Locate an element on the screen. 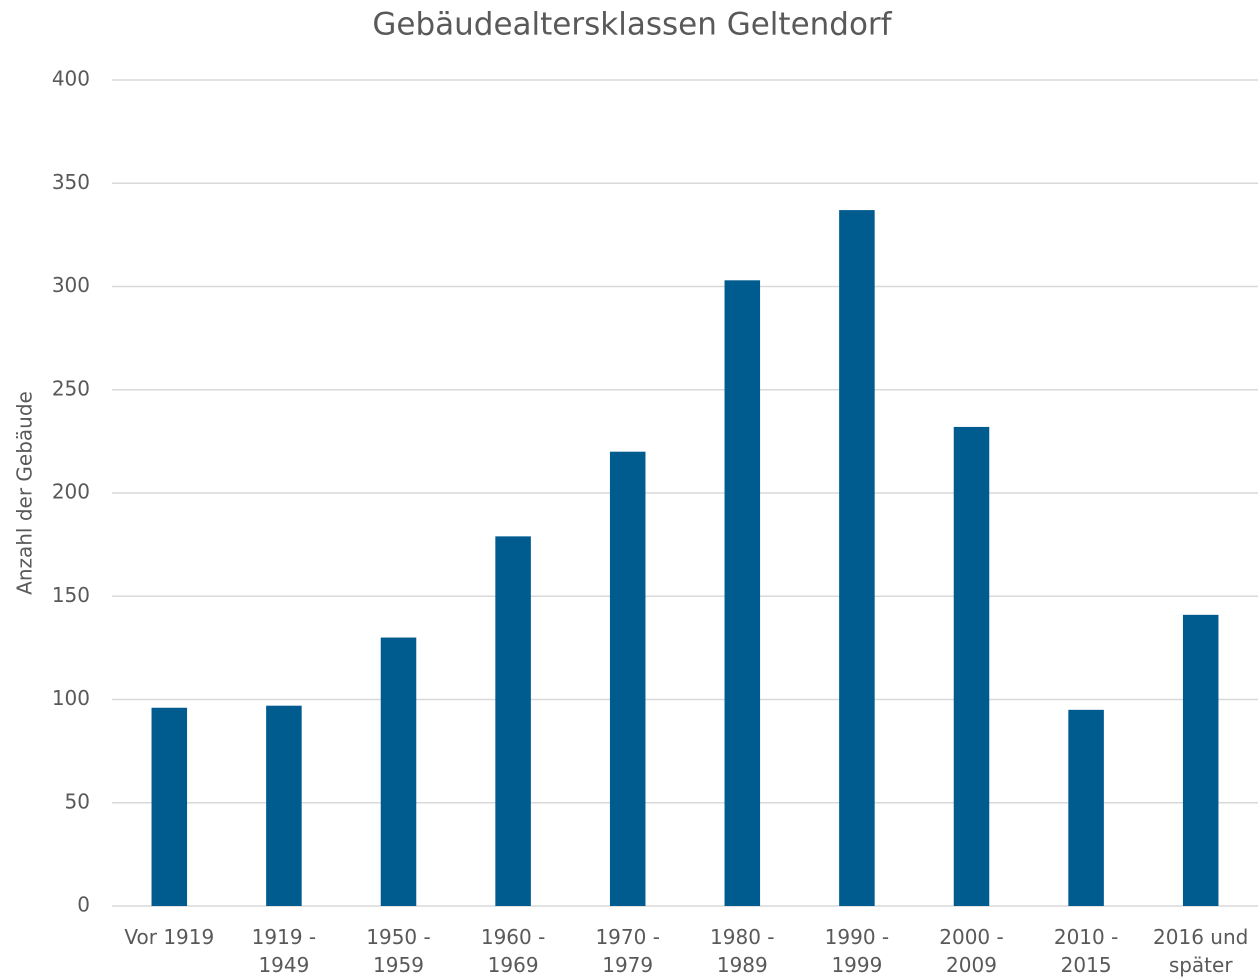 This screenshot has height=978, width=1258. x-tick-label: Vor 1919 is located at coordinates (169, 937).